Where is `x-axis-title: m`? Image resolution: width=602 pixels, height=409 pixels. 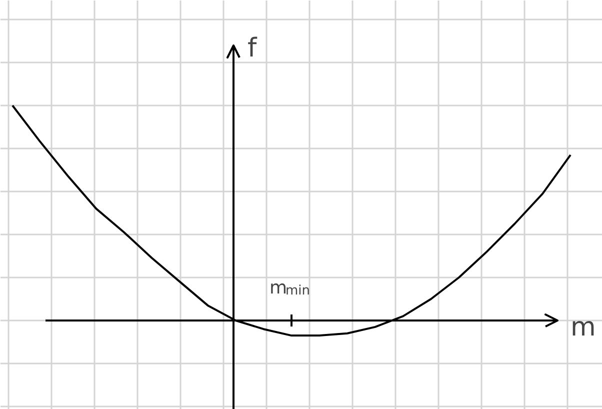 x-axis-title: m is located at coordinates (583, 327).